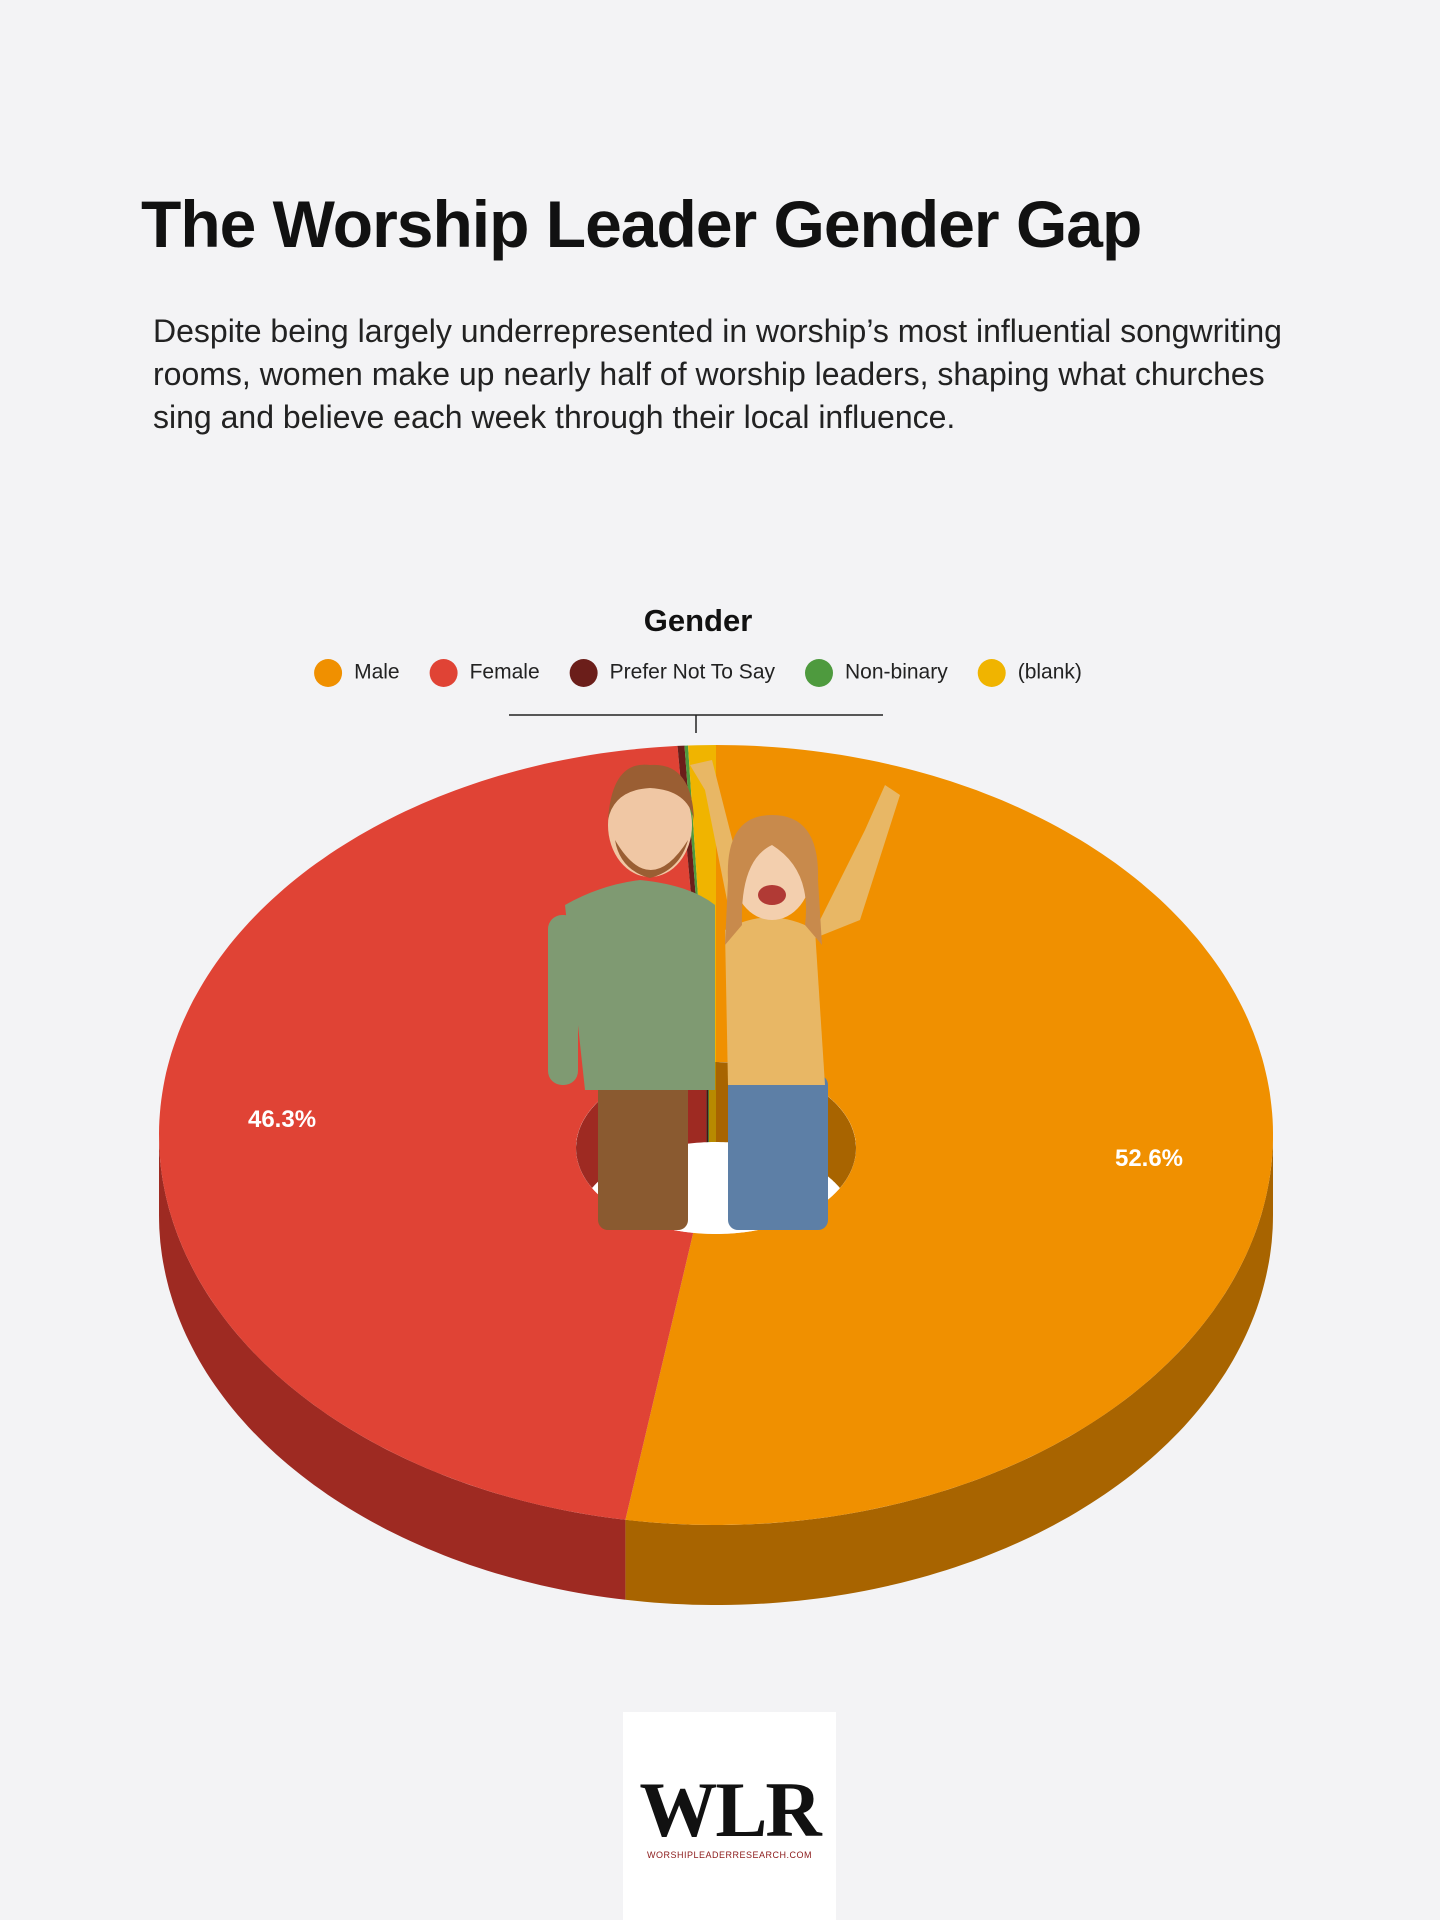  I want to click on man-hair, so click(651, 792).